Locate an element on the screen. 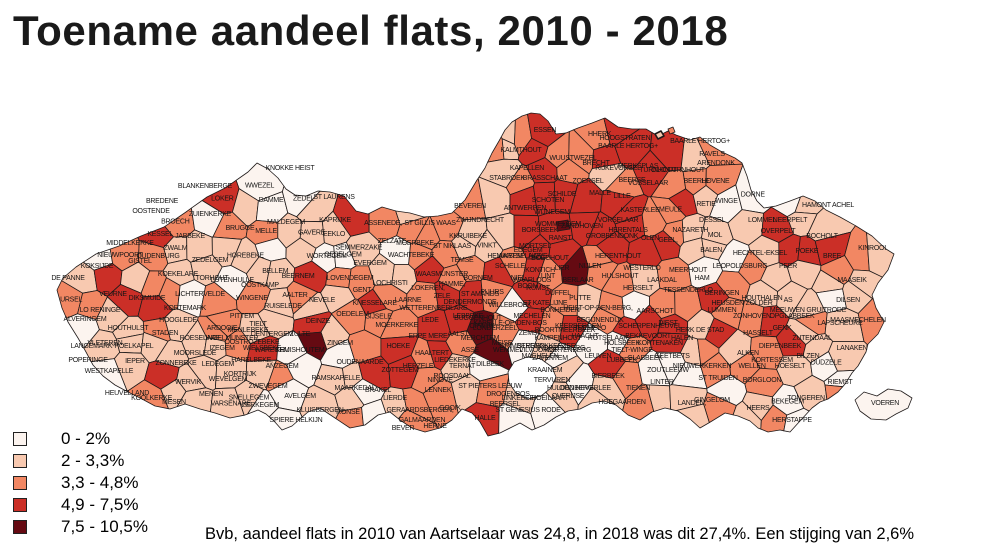 The image size is (985, 551). svg-text: TORHOUT is located at coordinates (213, 278).